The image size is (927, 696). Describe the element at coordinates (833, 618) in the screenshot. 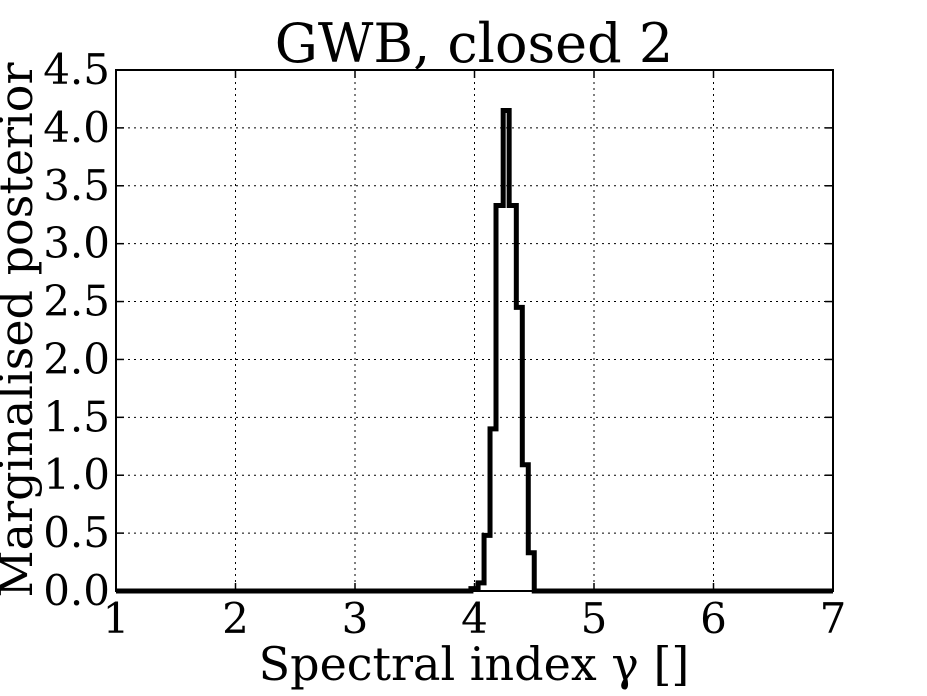

I see `x-tick-label: 7` at that location.